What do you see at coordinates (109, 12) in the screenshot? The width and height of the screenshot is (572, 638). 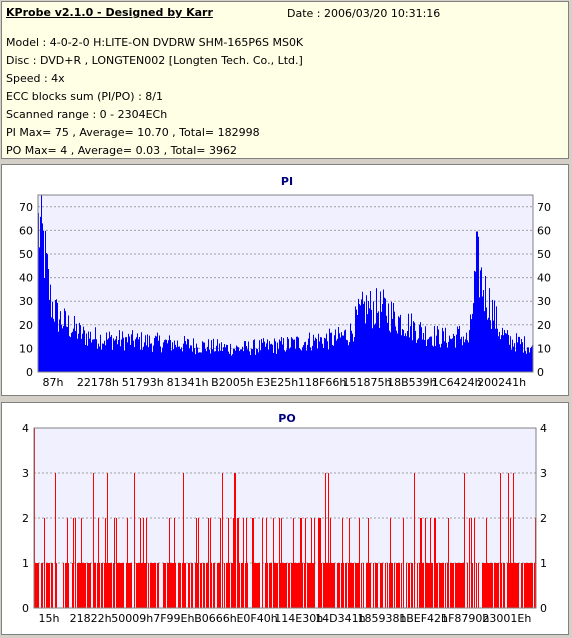 I see `app-title: KProbe v2.1.0 - Designed by Karr` at bounding box center [109, 12].